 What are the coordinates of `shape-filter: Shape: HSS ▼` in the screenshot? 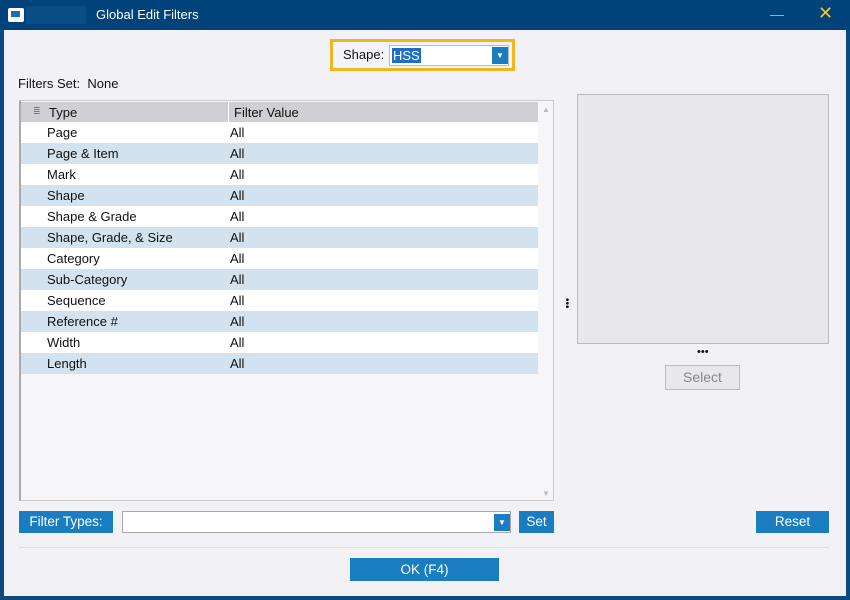 It's located at (422, 55).